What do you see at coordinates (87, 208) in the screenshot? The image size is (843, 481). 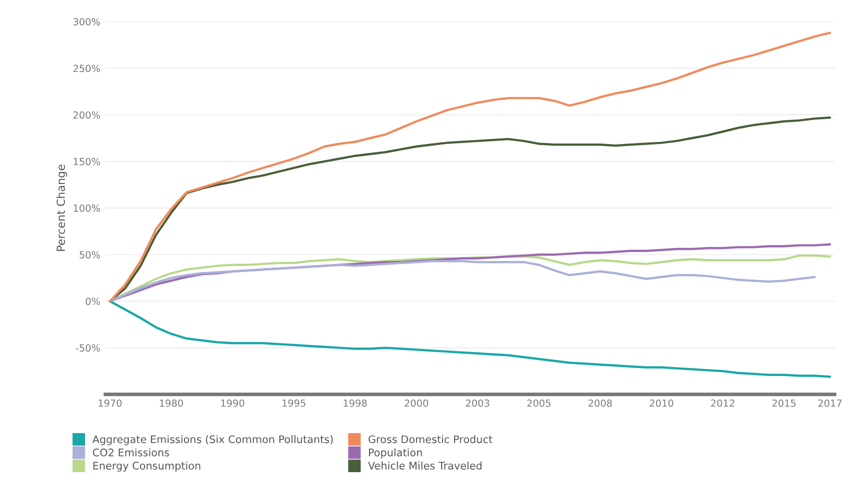 I see `y-tick-label: 100%` at bounding box center [87, 208].